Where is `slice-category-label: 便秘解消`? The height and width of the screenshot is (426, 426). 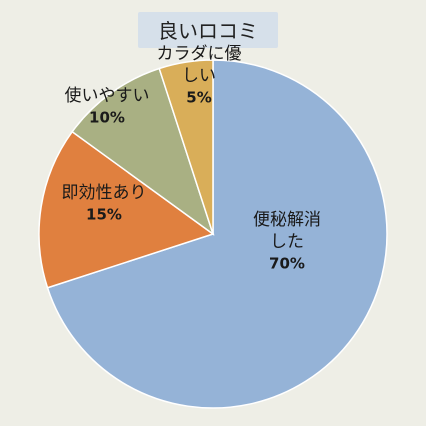 slice-category-label: 便秘解消 is located at coordinates (287, 220).